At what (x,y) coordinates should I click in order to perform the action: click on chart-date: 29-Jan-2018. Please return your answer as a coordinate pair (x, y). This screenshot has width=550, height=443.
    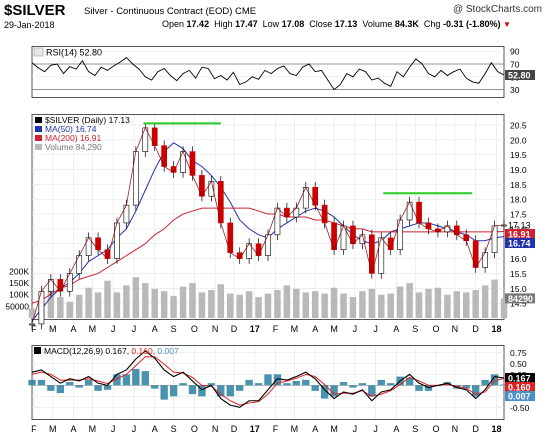
    Looking at the image, I should click on (29, 25).